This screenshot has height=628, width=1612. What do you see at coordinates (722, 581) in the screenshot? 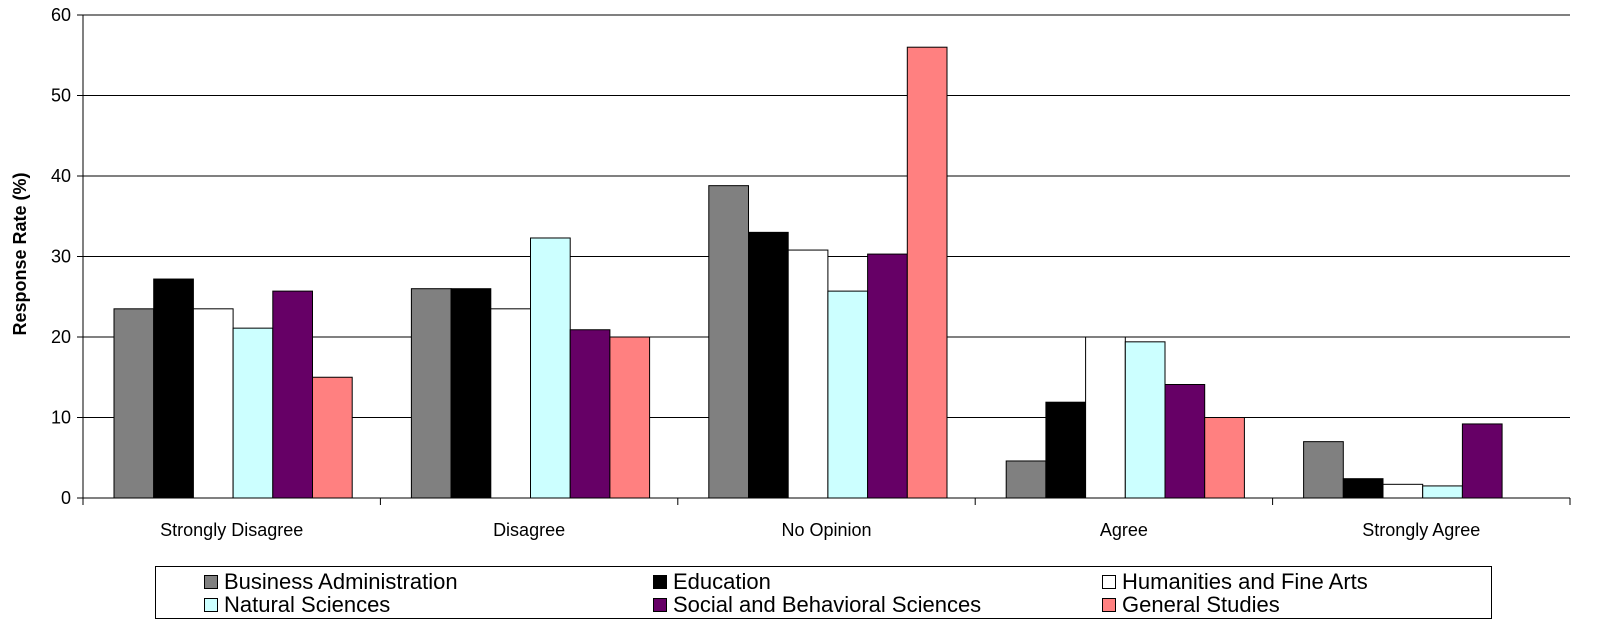
I see `legend-label: Education` at bounding box center [722, 581].